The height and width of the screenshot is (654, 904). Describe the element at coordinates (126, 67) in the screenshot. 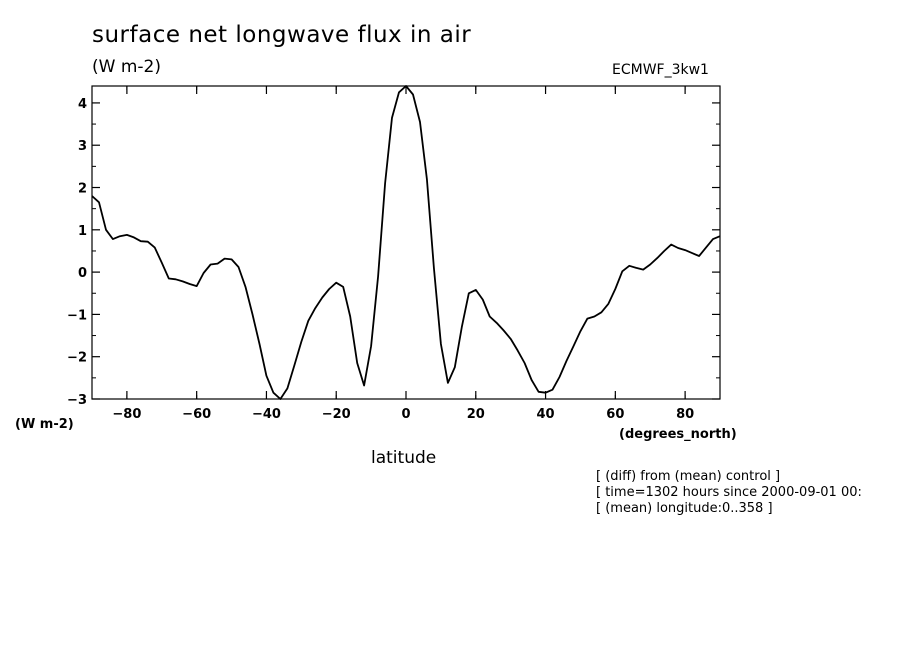

I see `title-units: (W m-2)` at that location.